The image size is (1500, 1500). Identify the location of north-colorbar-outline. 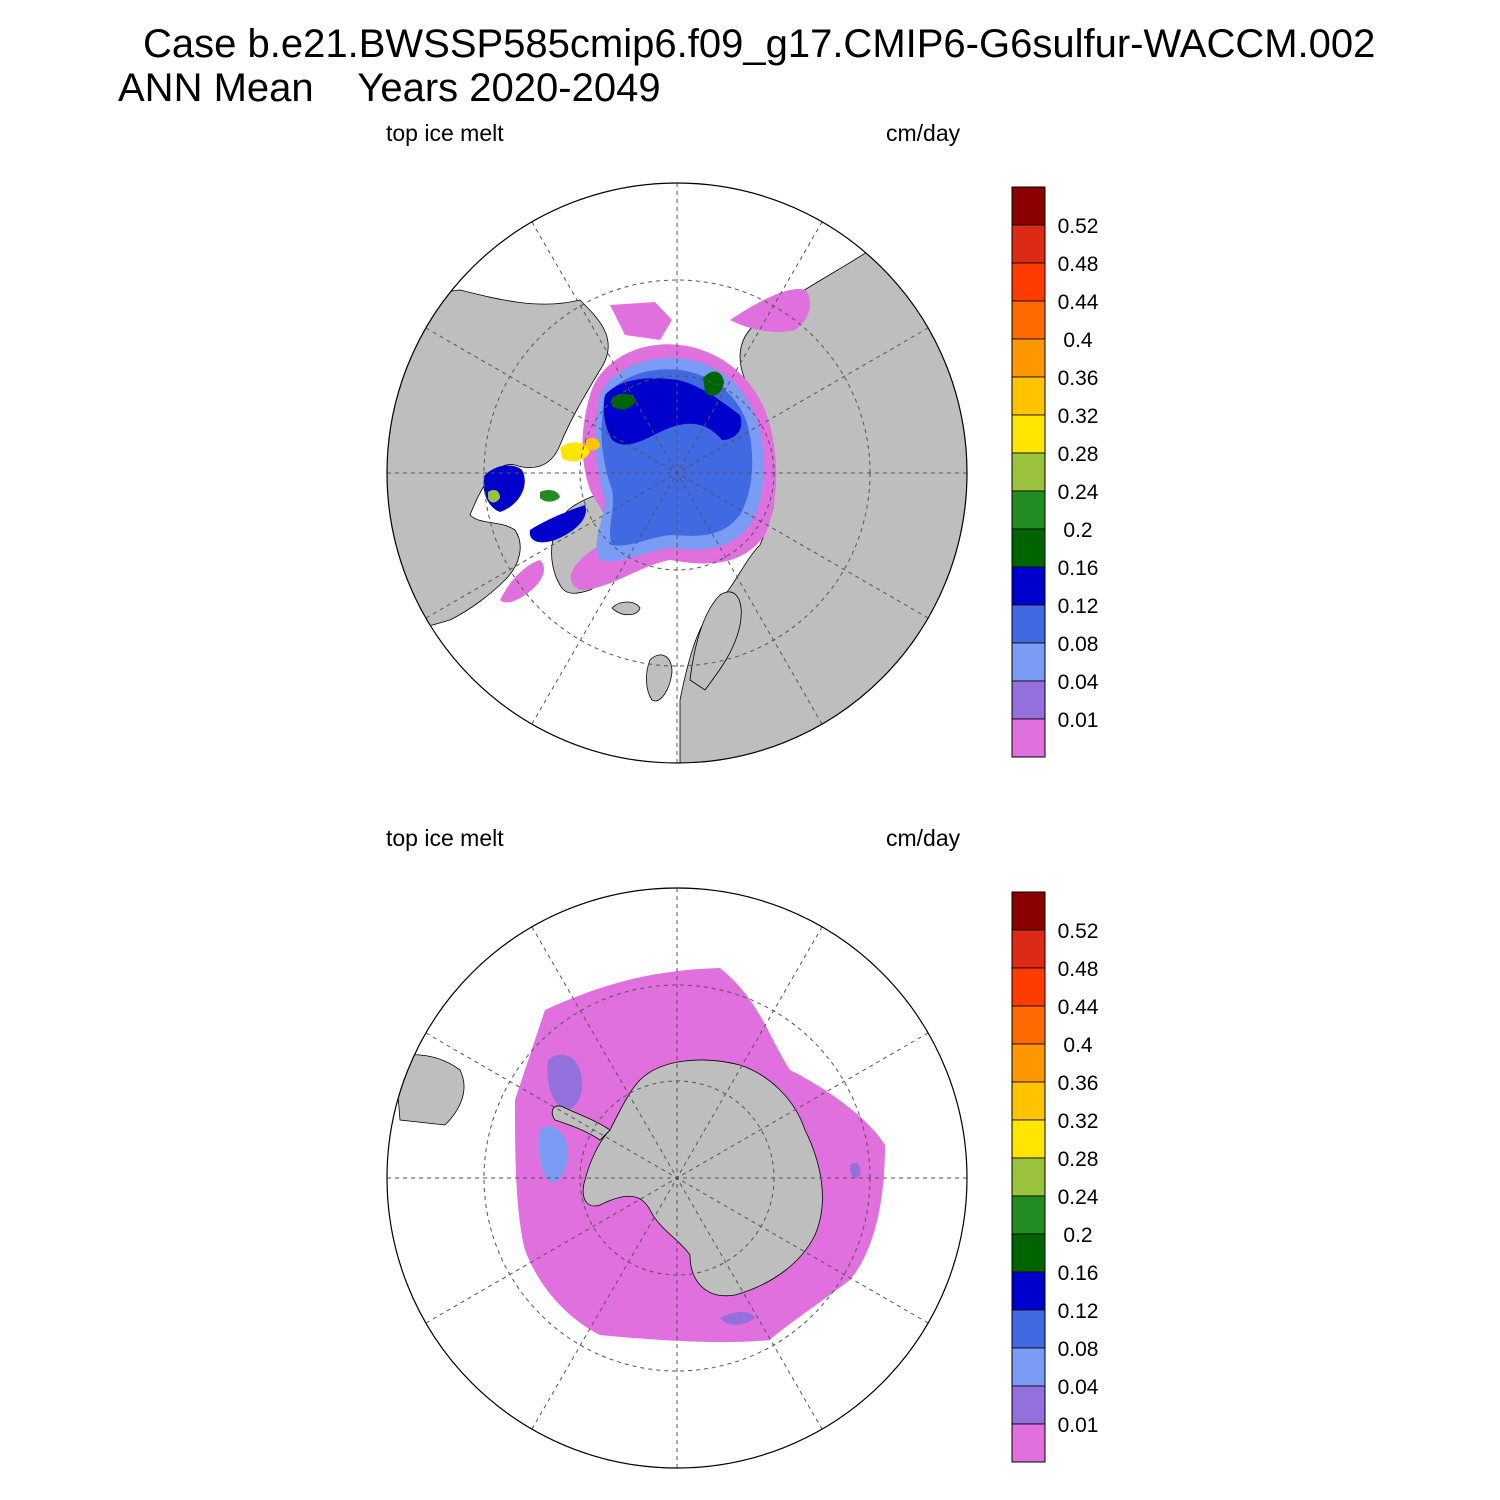
(1028, 472).